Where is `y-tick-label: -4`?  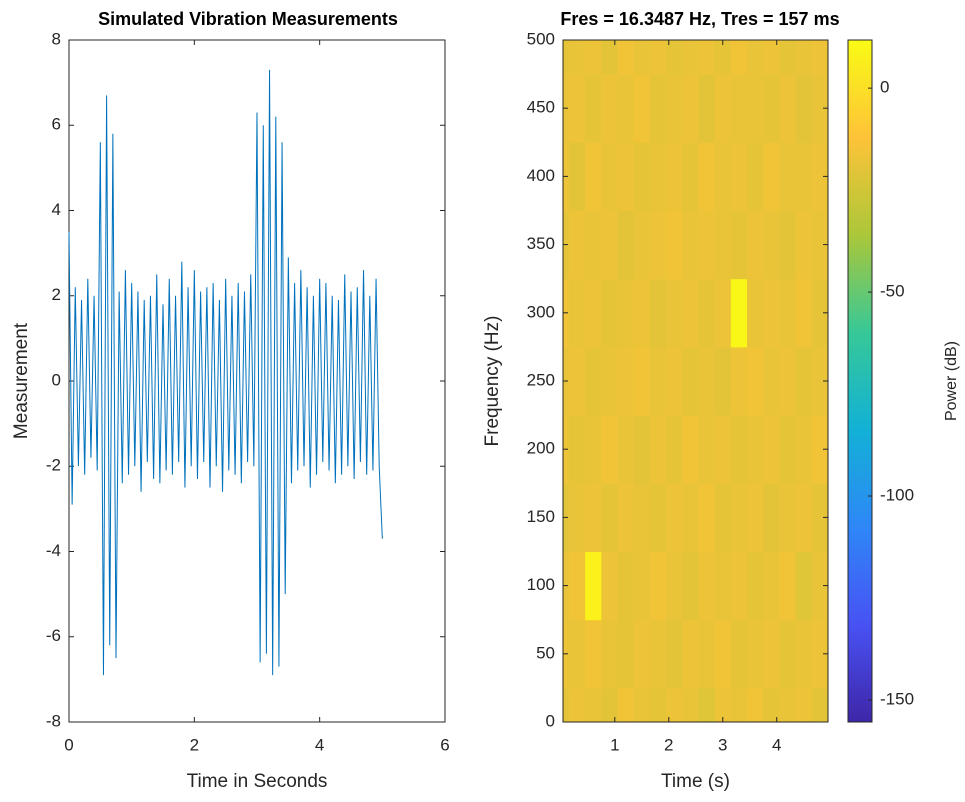 y-tick-label: -4 is located at coordinates (53, 550).